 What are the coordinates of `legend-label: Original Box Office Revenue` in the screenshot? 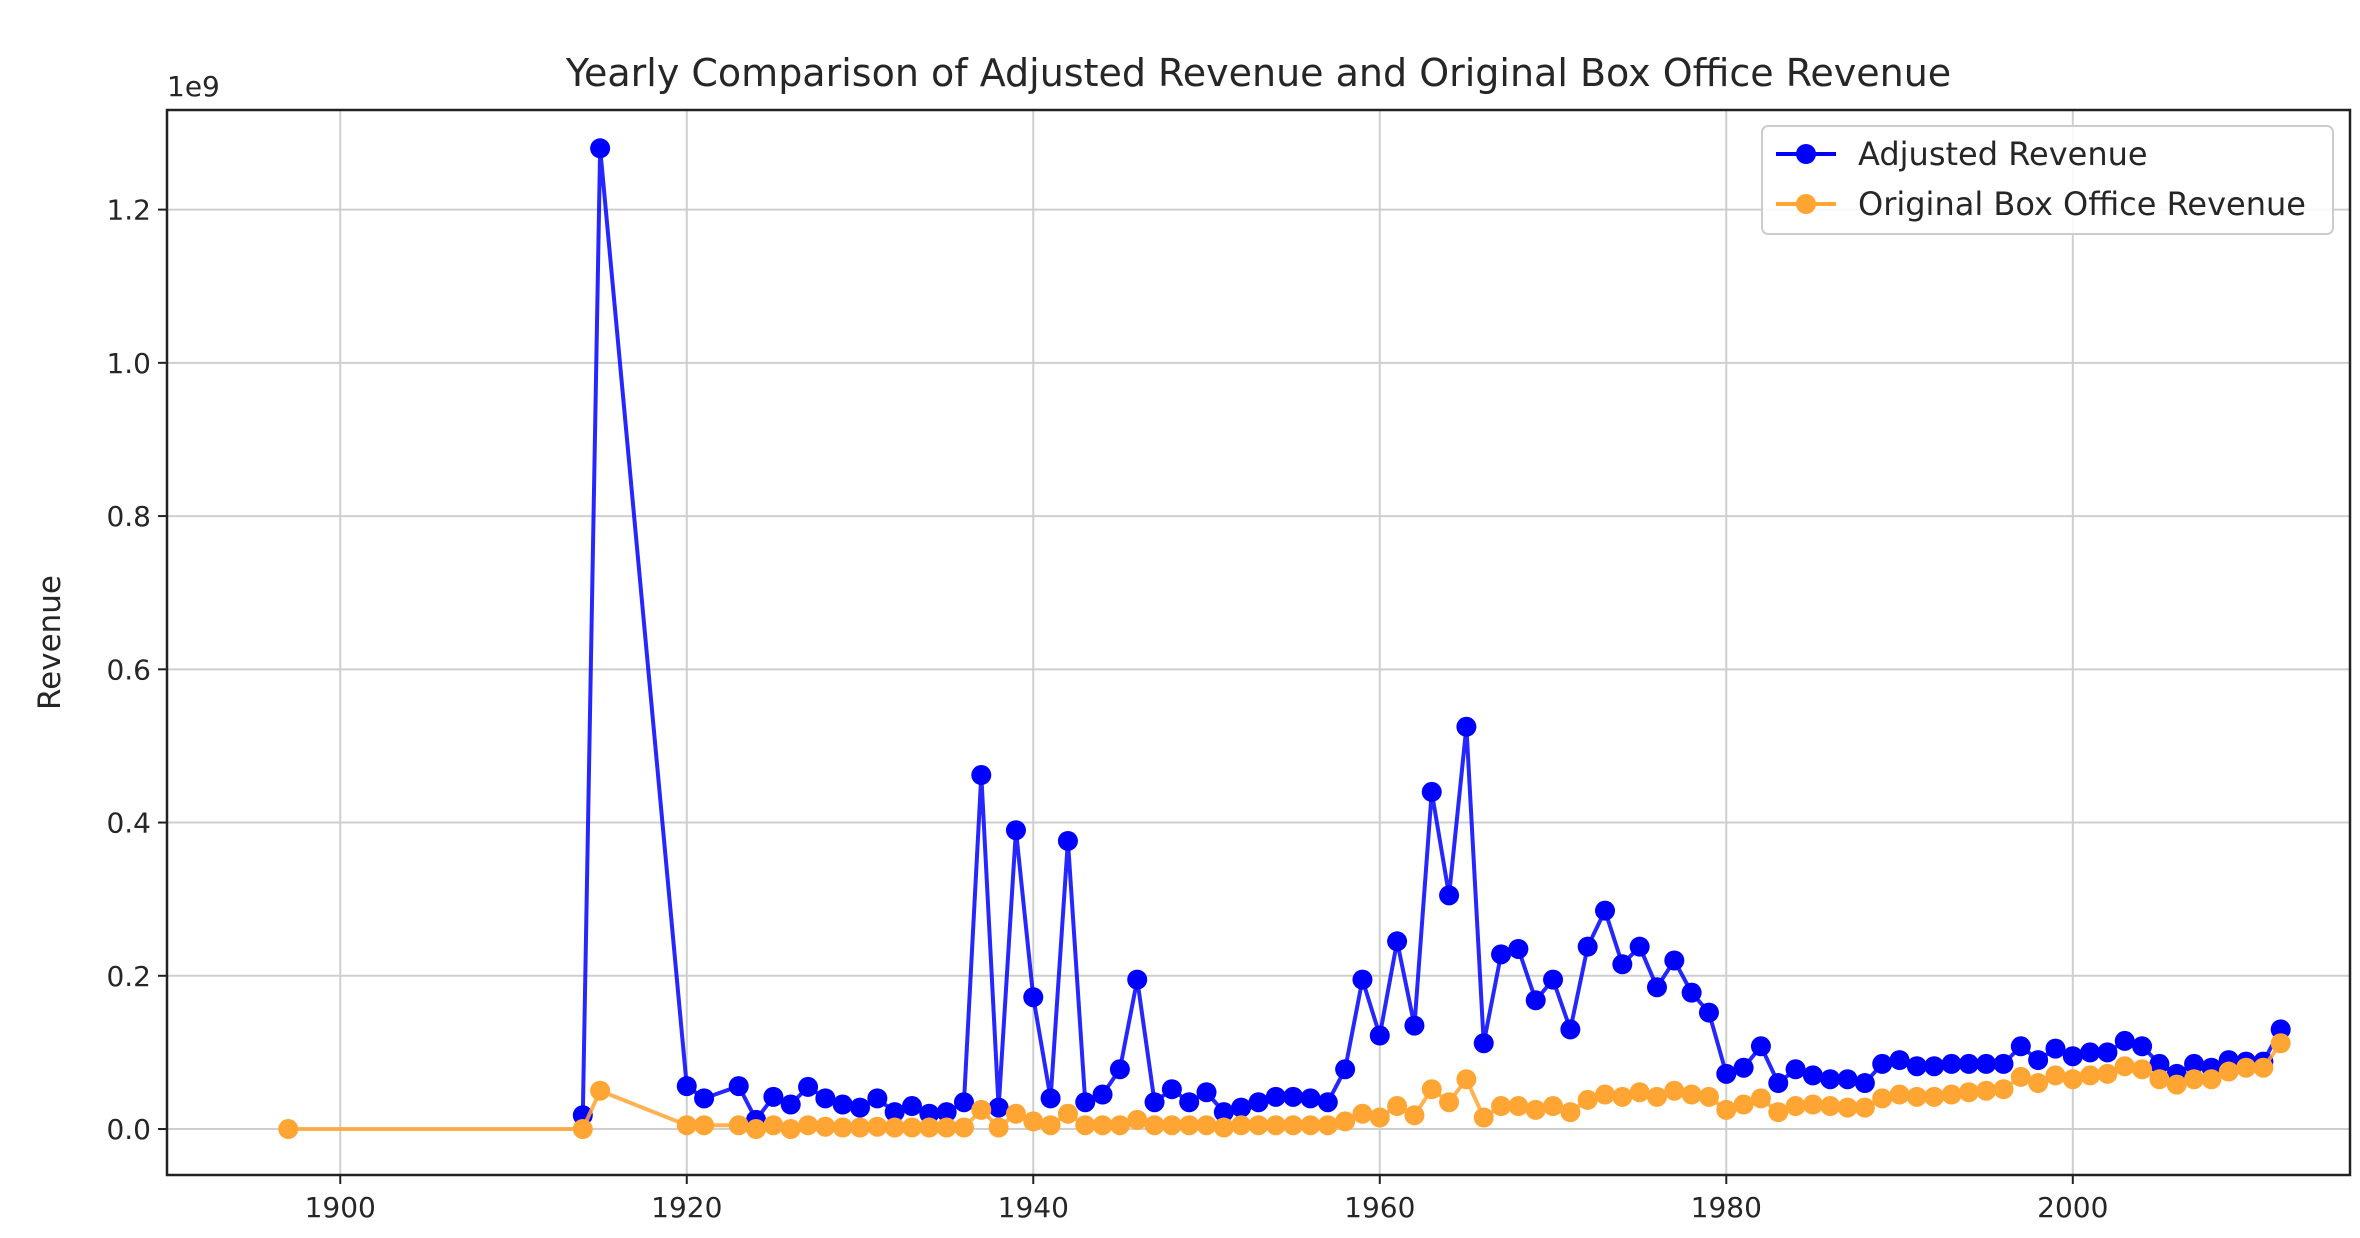 It's located at (2082, 204).